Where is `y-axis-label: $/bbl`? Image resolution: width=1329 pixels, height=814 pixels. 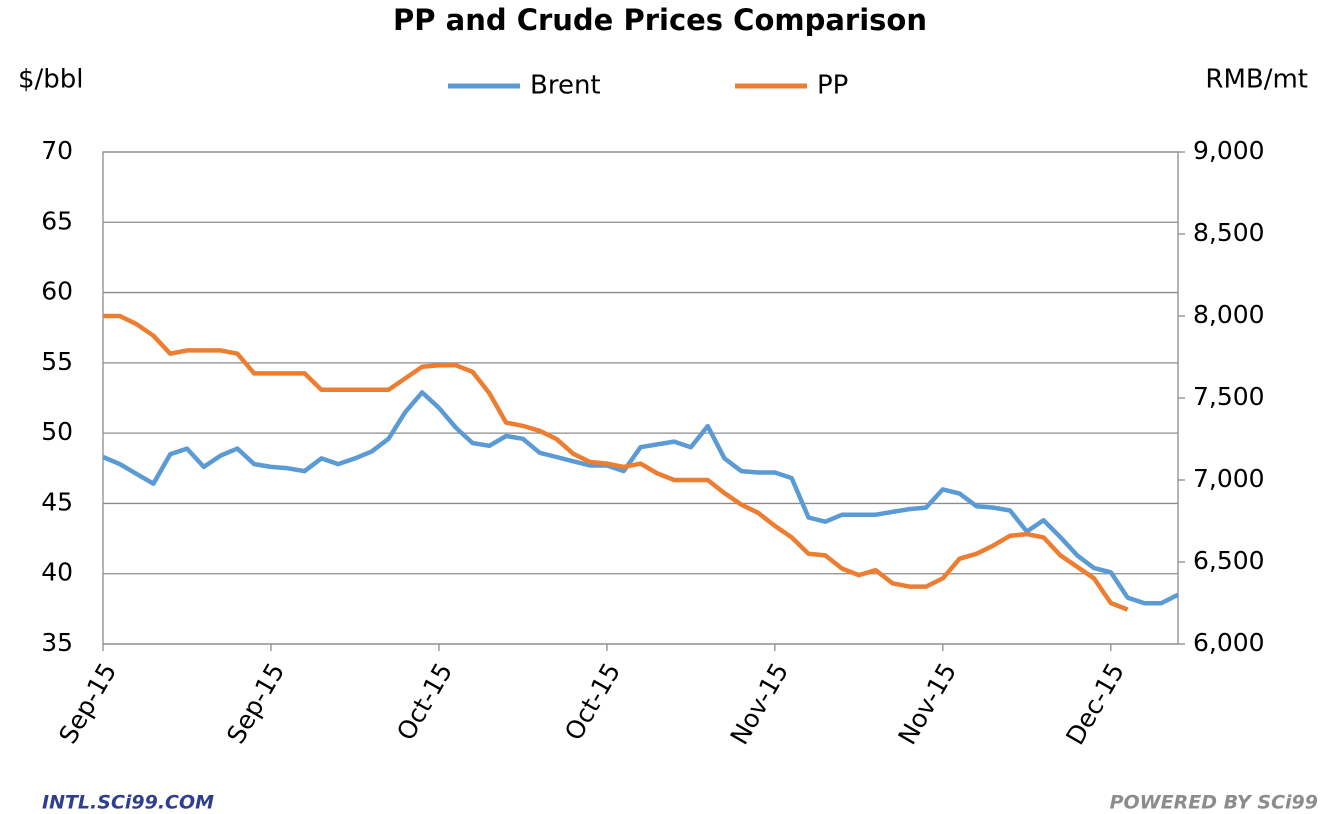 y-axis-label: $/bbl is located at coordinates (51, 80).